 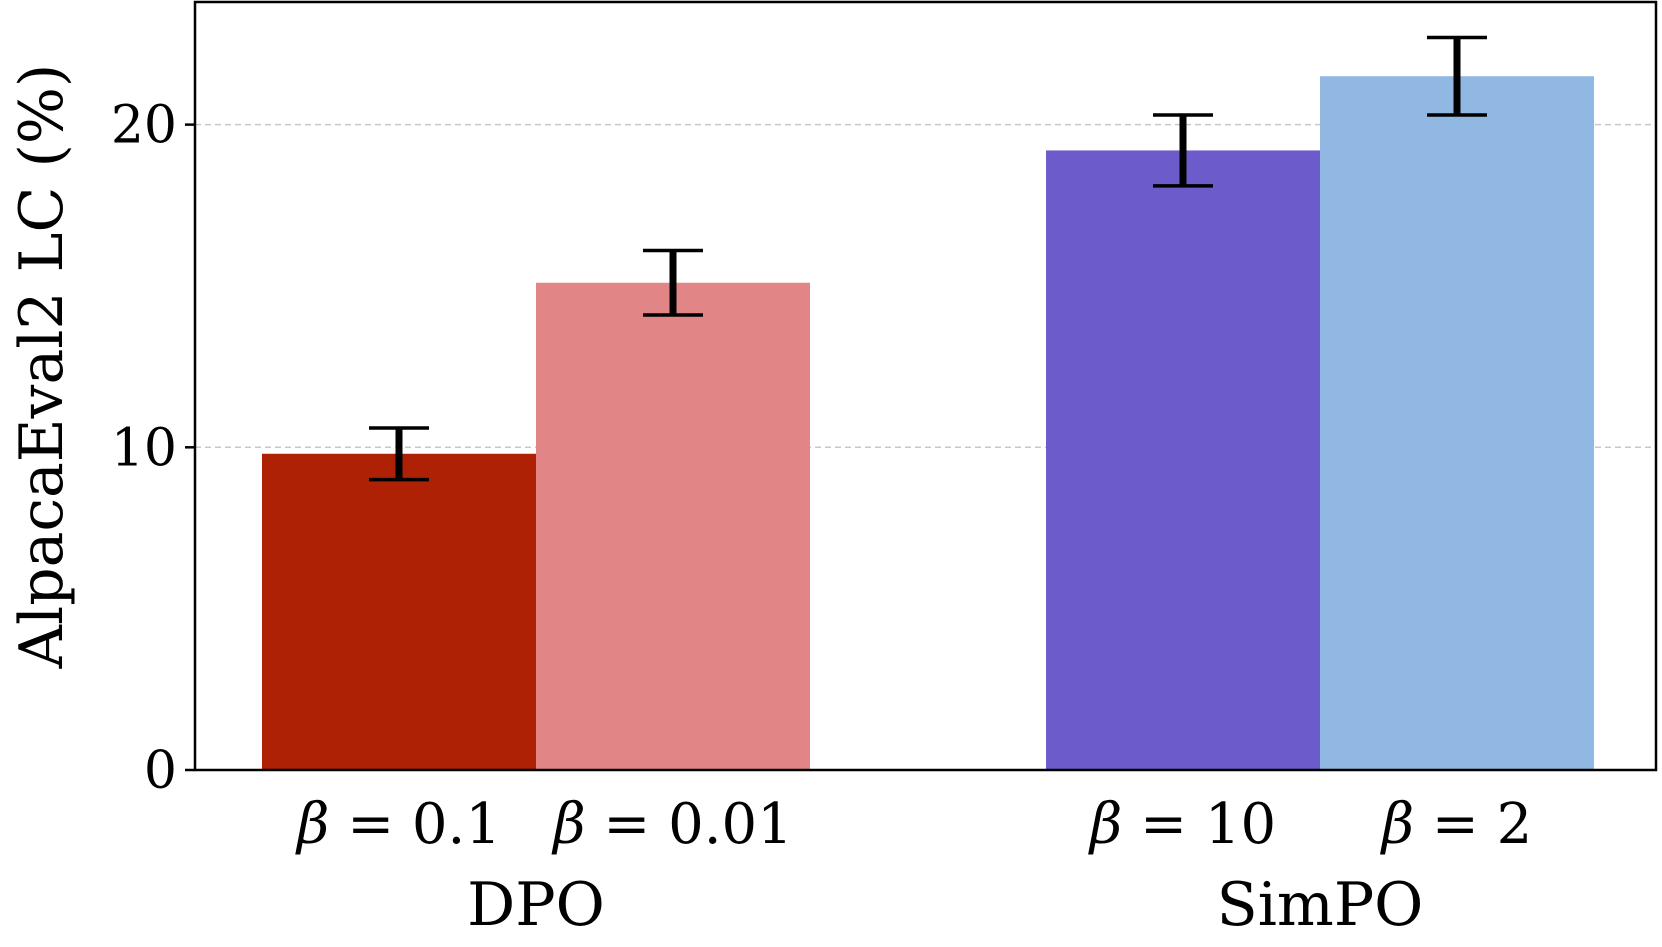 I want to click on y-axis-ticks: 0 10 20, so click(x=153, y=448).